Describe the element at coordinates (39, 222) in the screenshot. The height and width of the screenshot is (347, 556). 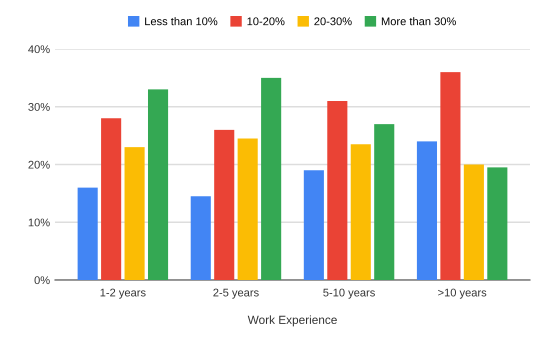
I see `y-tick-label: 10%` at that location.